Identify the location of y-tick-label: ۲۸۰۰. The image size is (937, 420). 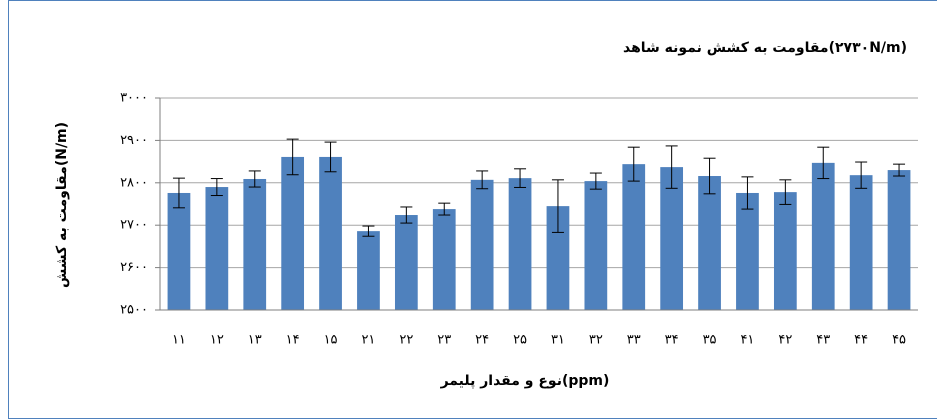
(134, 182).